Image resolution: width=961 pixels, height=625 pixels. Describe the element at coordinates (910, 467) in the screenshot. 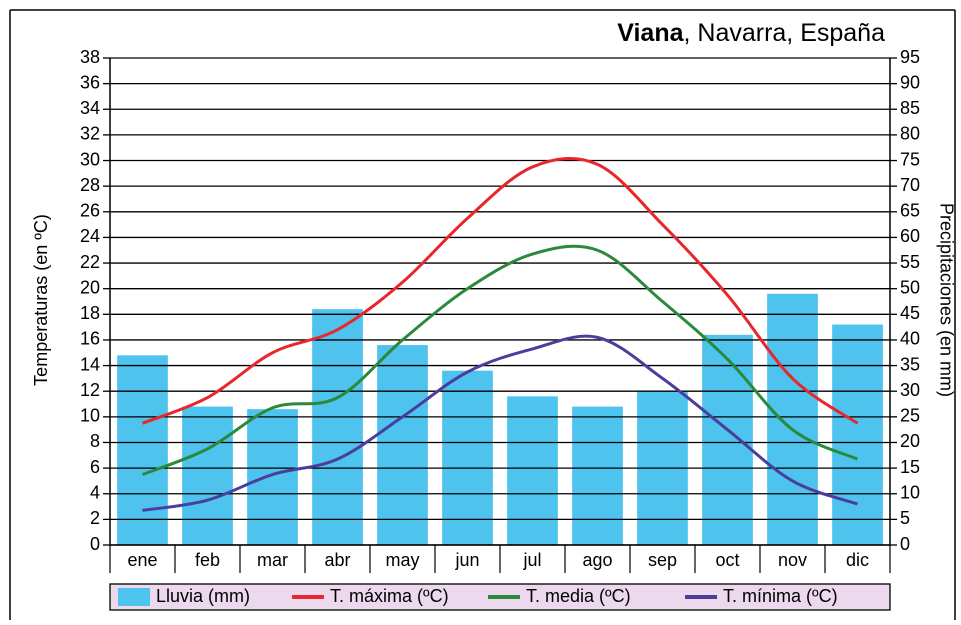

I see `y2-tick-label: 15` at that location.